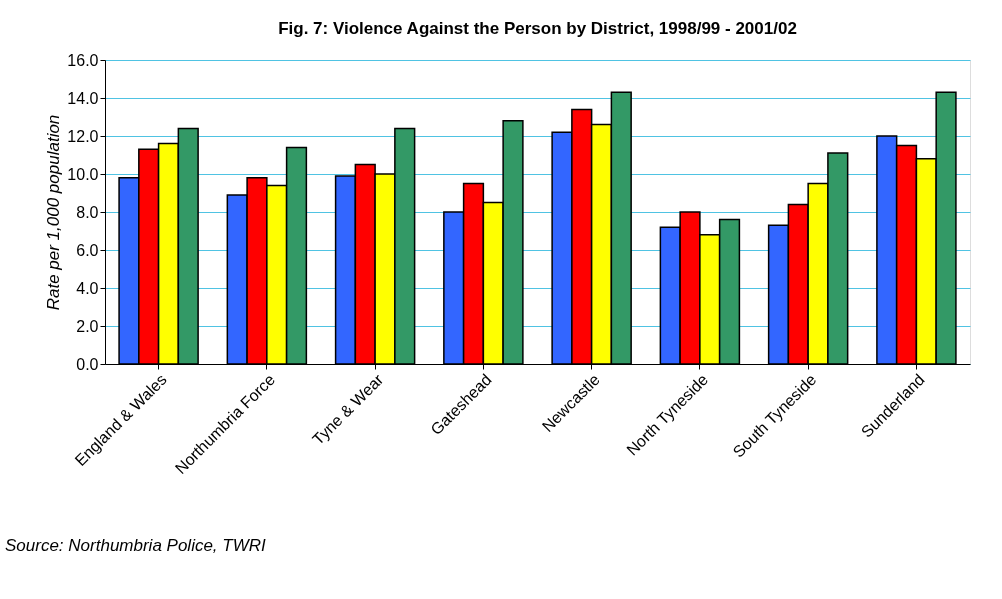  I want to click on y-axis-title: Rate per 1,000 population, so click(54, 212).